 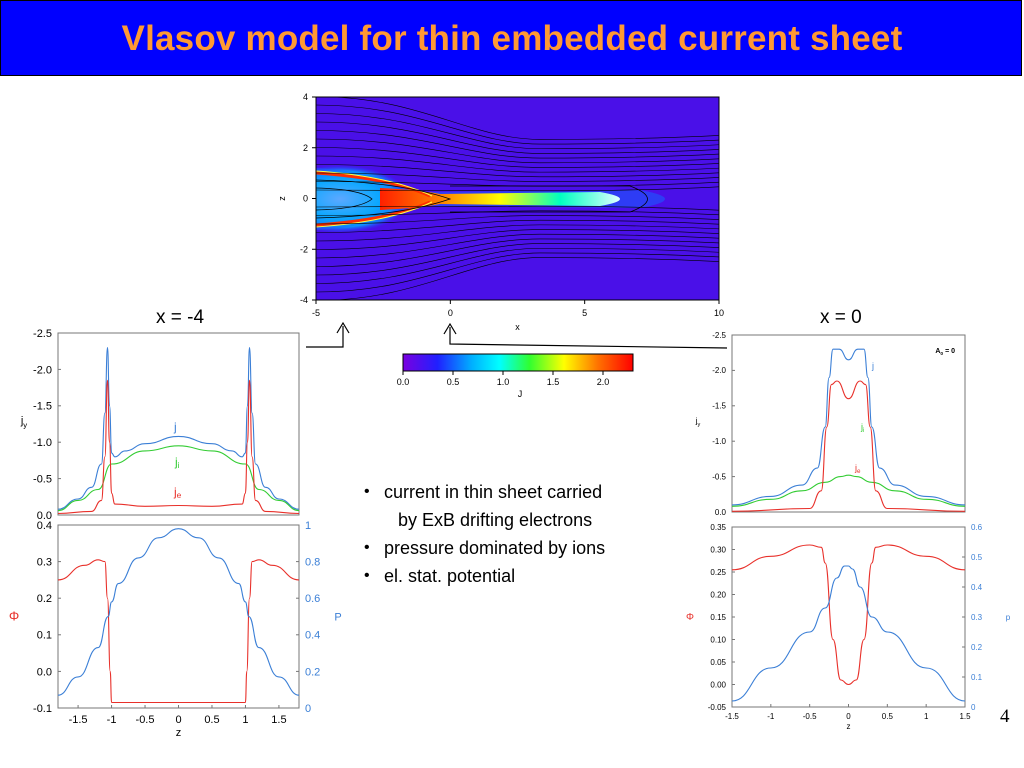 I want to click on ylabel: jy, so click(x=698, y=422).